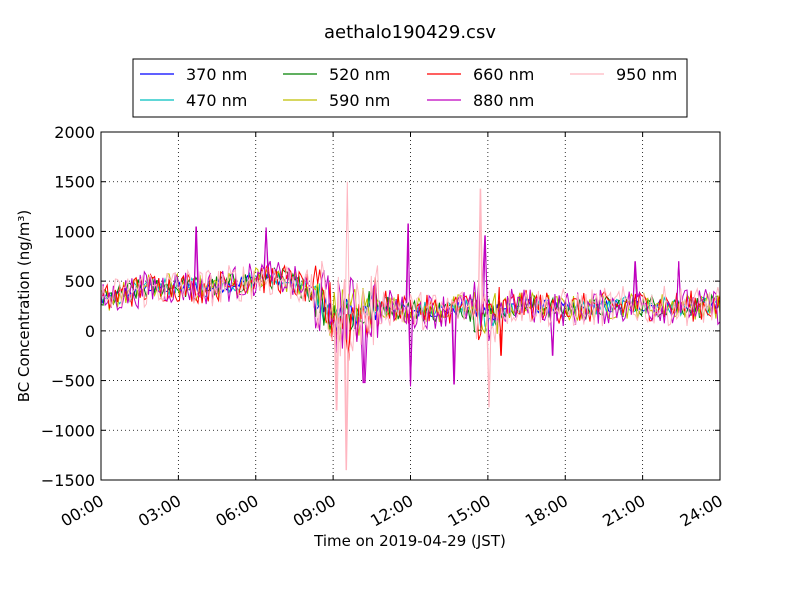 Image resolution: width=800 pixels, height=600 pixels. I want to click on x-tick-label: 09:00, so click(314, 511).